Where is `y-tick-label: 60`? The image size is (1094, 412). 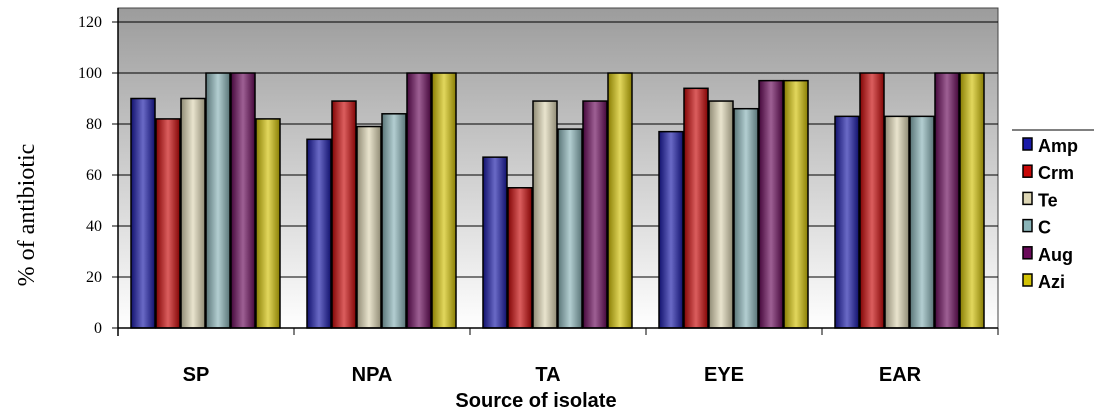 y-tick-label: 60 is located at coordinates (94, 175).